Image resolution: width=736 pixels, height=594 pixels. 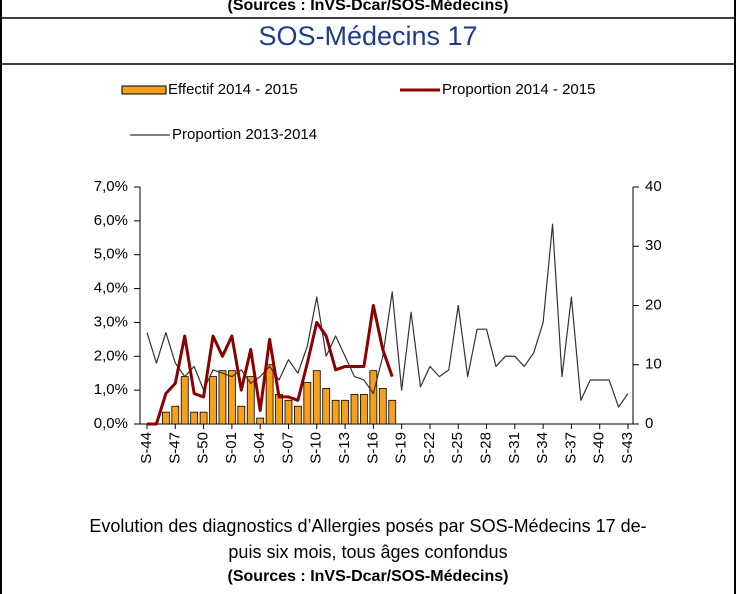 I want to click on x-tick-label: S-10, so click(x=316, y=448).